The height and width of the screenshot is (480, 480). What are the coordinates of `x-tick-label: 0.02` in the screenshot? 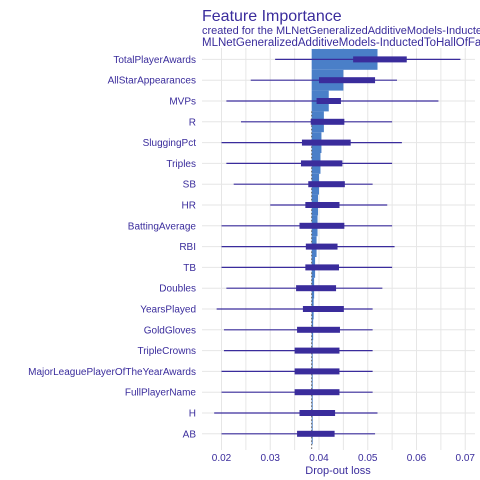 It's located at (222, 458).